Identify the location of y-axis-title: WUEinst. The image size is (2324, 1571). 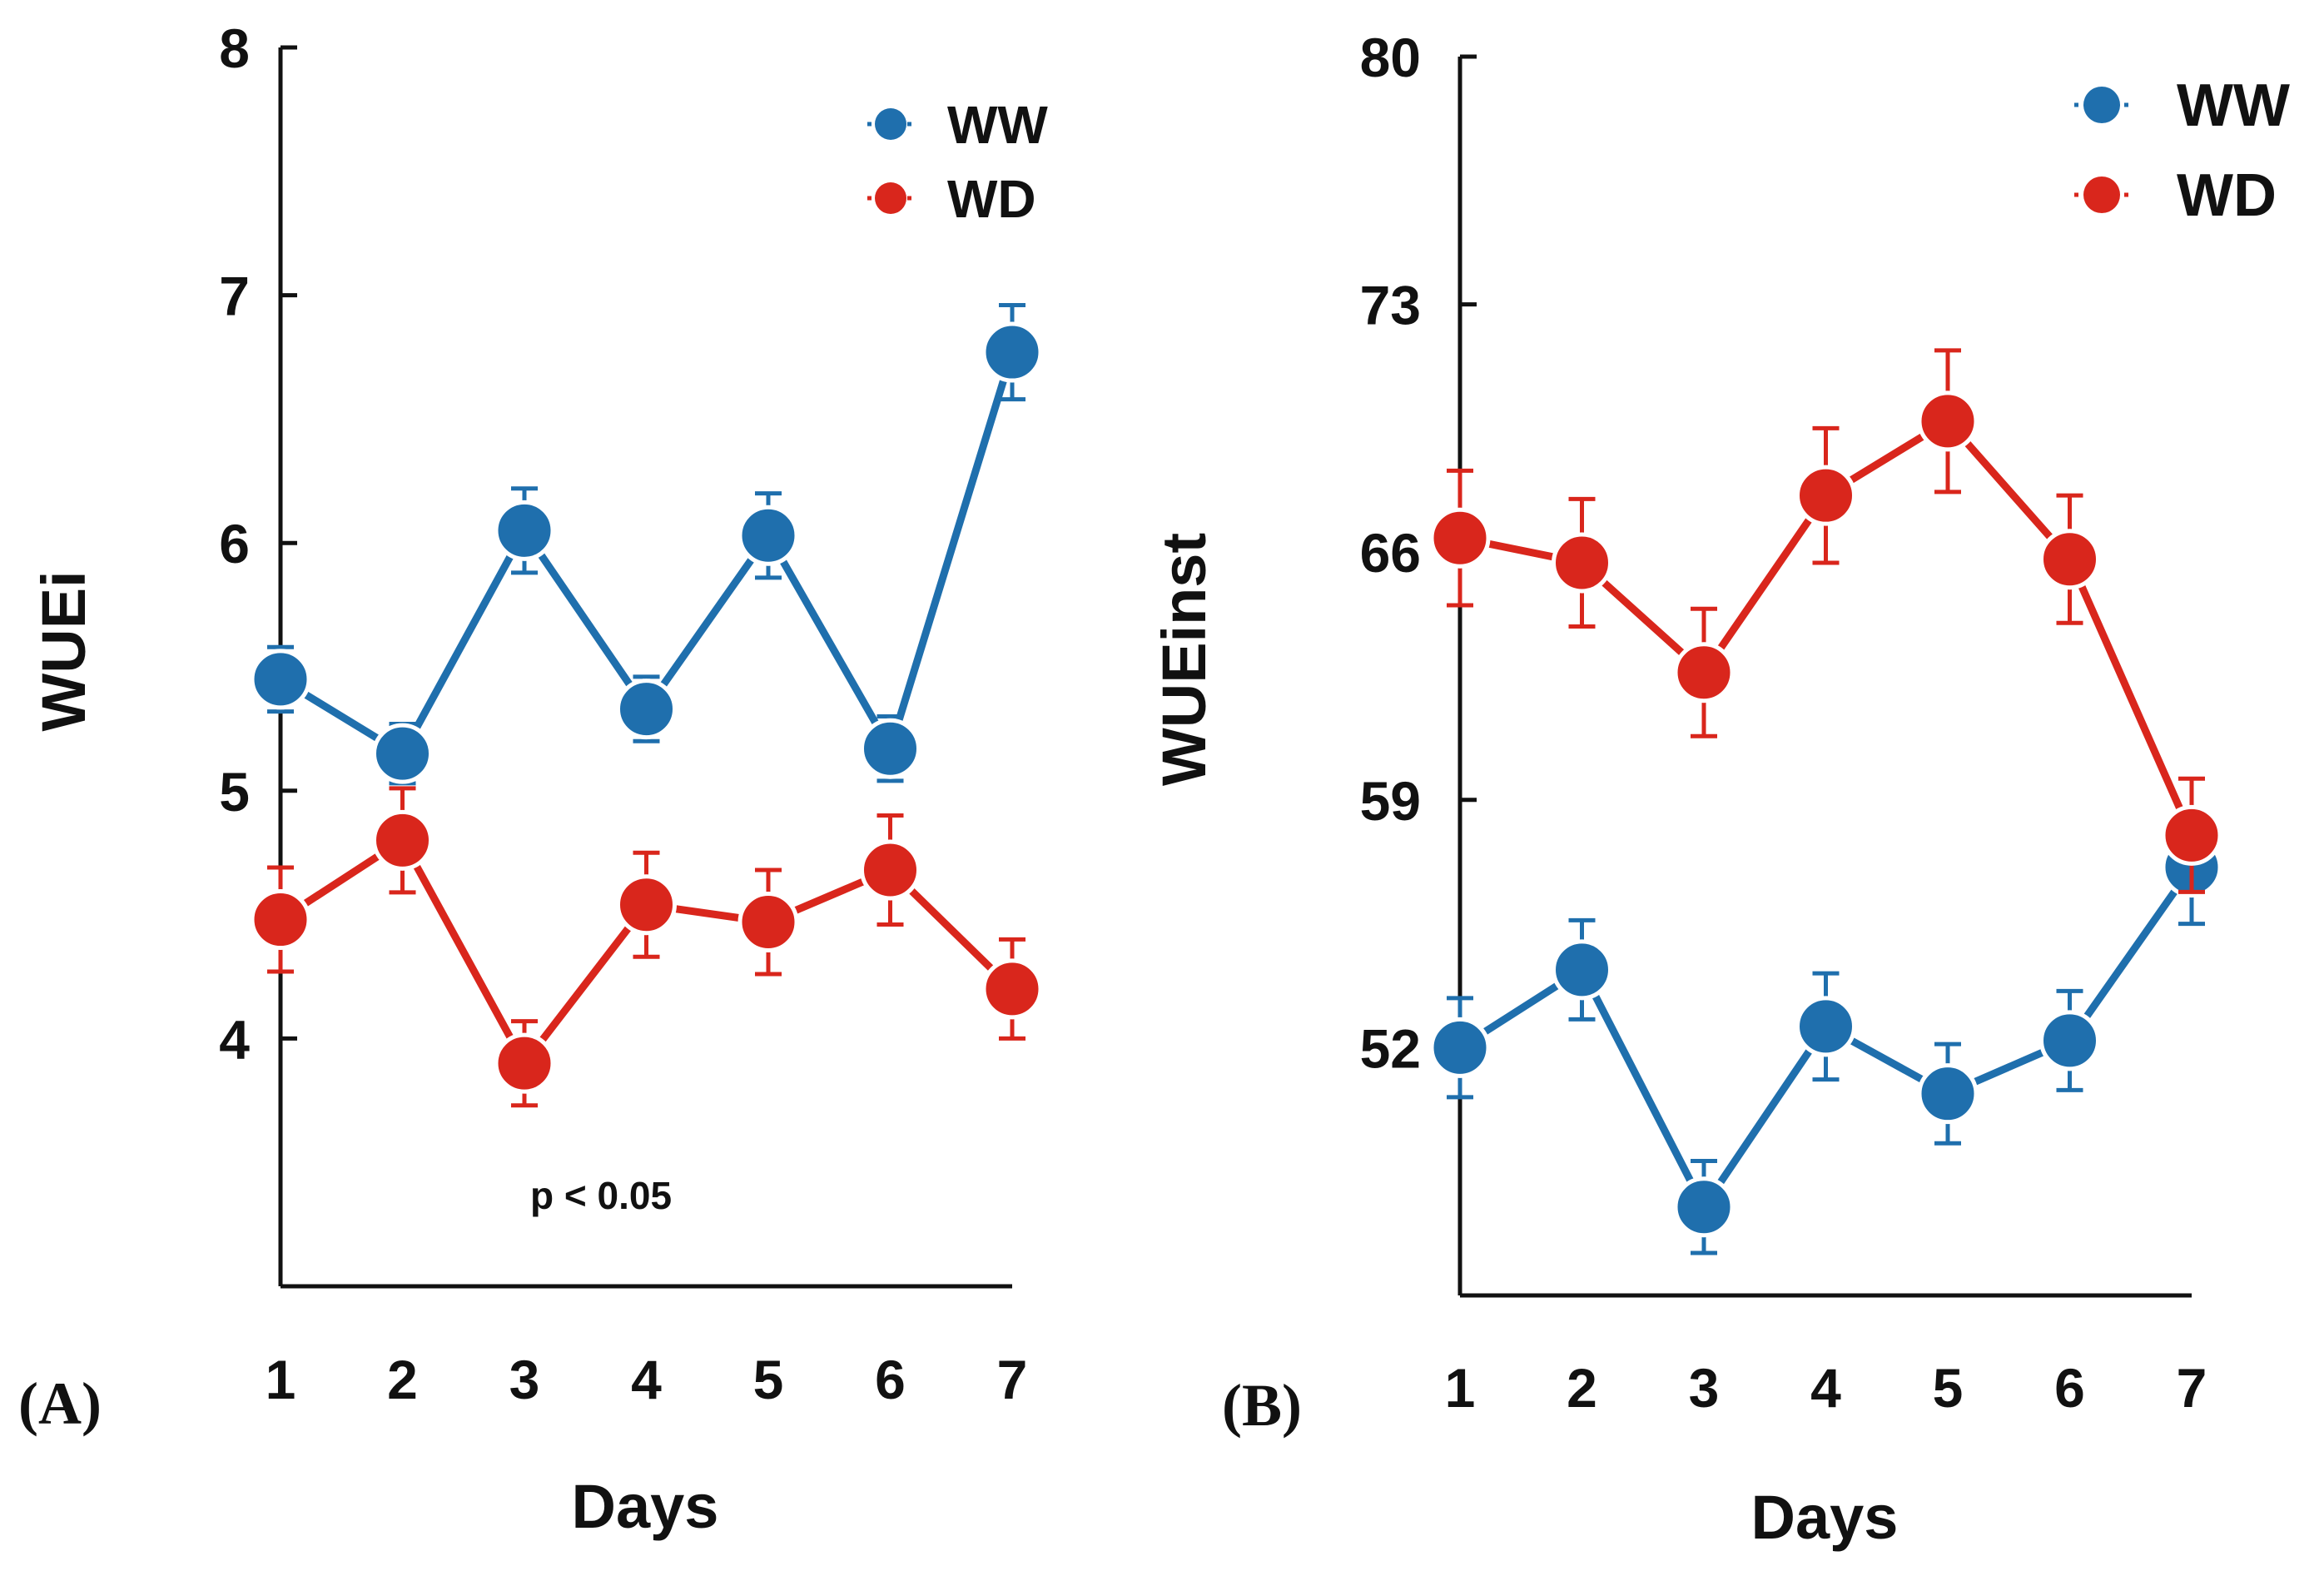
(1184, 659).